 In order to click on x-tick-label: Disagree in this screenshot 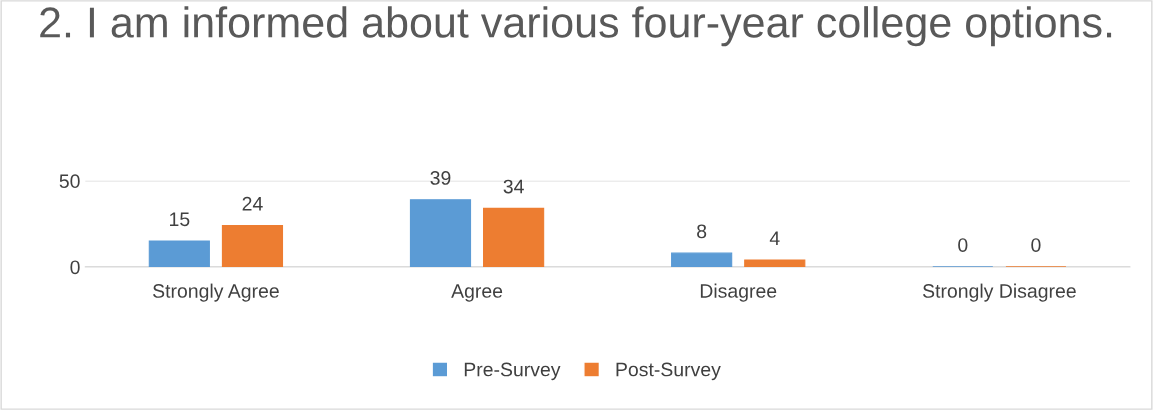, I will do `click(738, 292)`.